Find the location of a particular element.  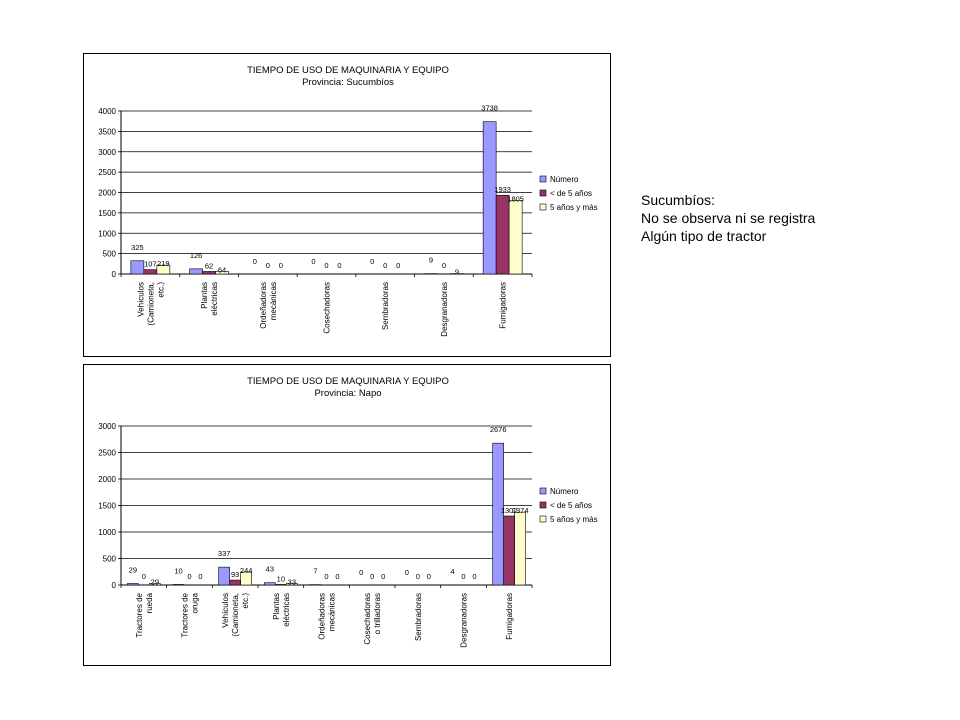

data-label: 219 is located at coordinates (163, 263).